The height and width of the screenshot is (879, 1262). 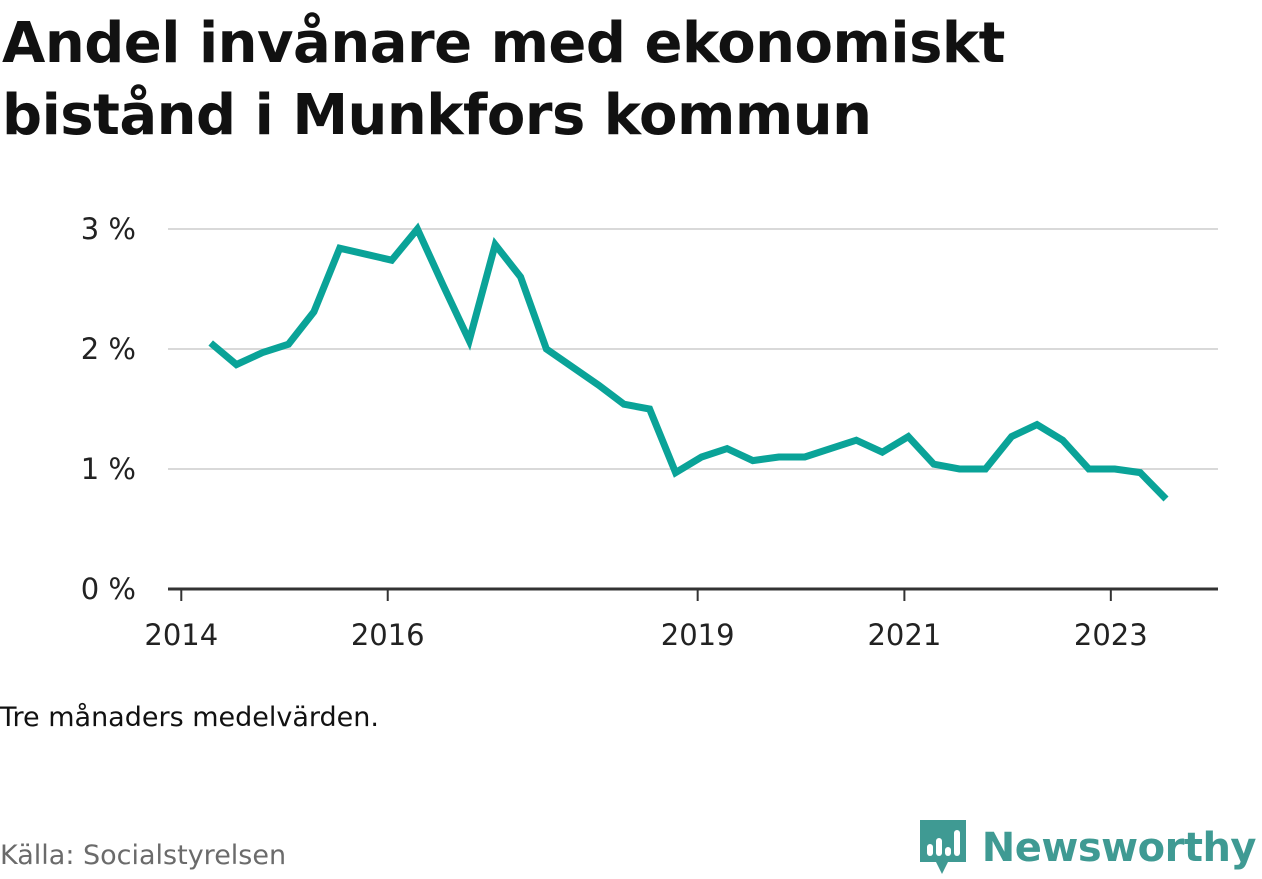 I want to click on brand-name: Newsworthy, so click(x=1119, y=848).